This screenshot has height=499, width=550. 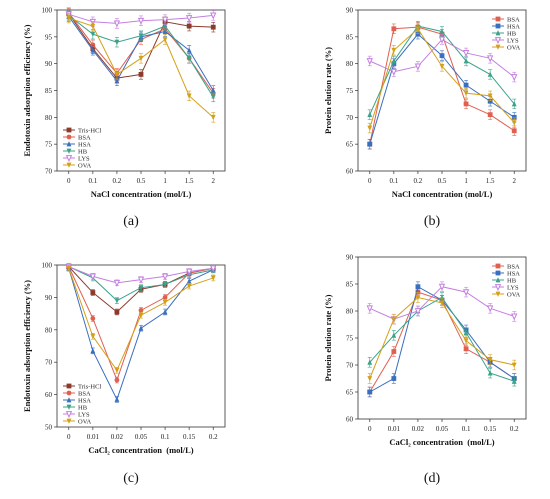 I want to click on y-tick-label: 100, so click(x=47, y=266).